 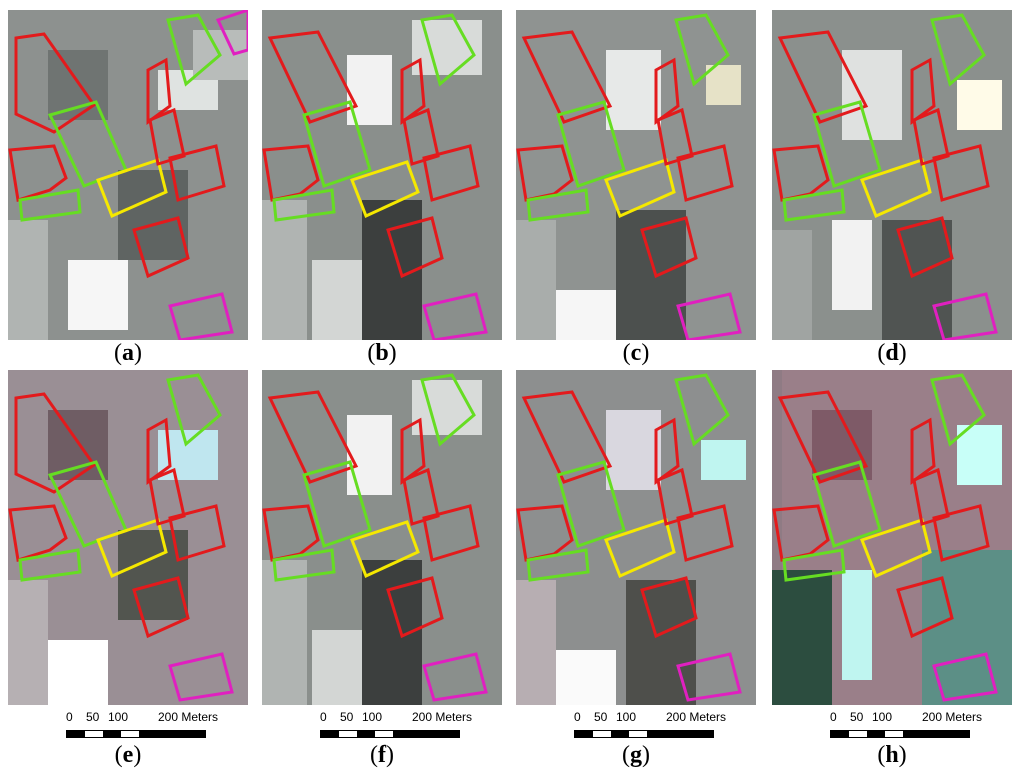 I want to click on satellite-image-g, so click(x=636, y=537).